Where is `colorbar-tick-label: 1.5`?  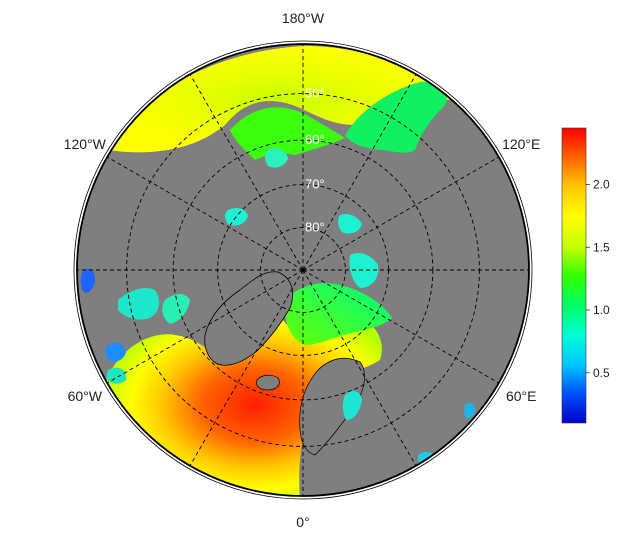
colorbar-tick-label: 1.5 is located at coordinates (601, 247).